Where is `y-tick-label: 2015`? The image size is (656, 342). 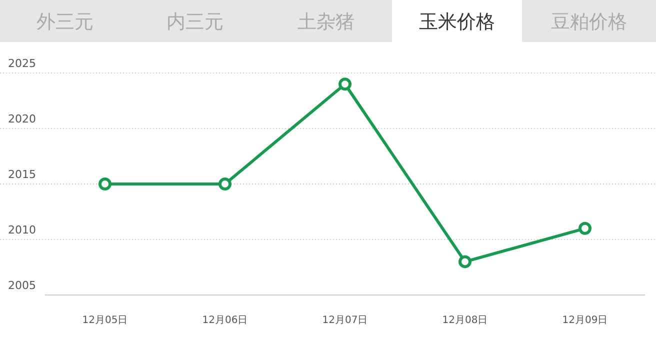
y-tick-label: 2015 is located at coordinates (22, 174).